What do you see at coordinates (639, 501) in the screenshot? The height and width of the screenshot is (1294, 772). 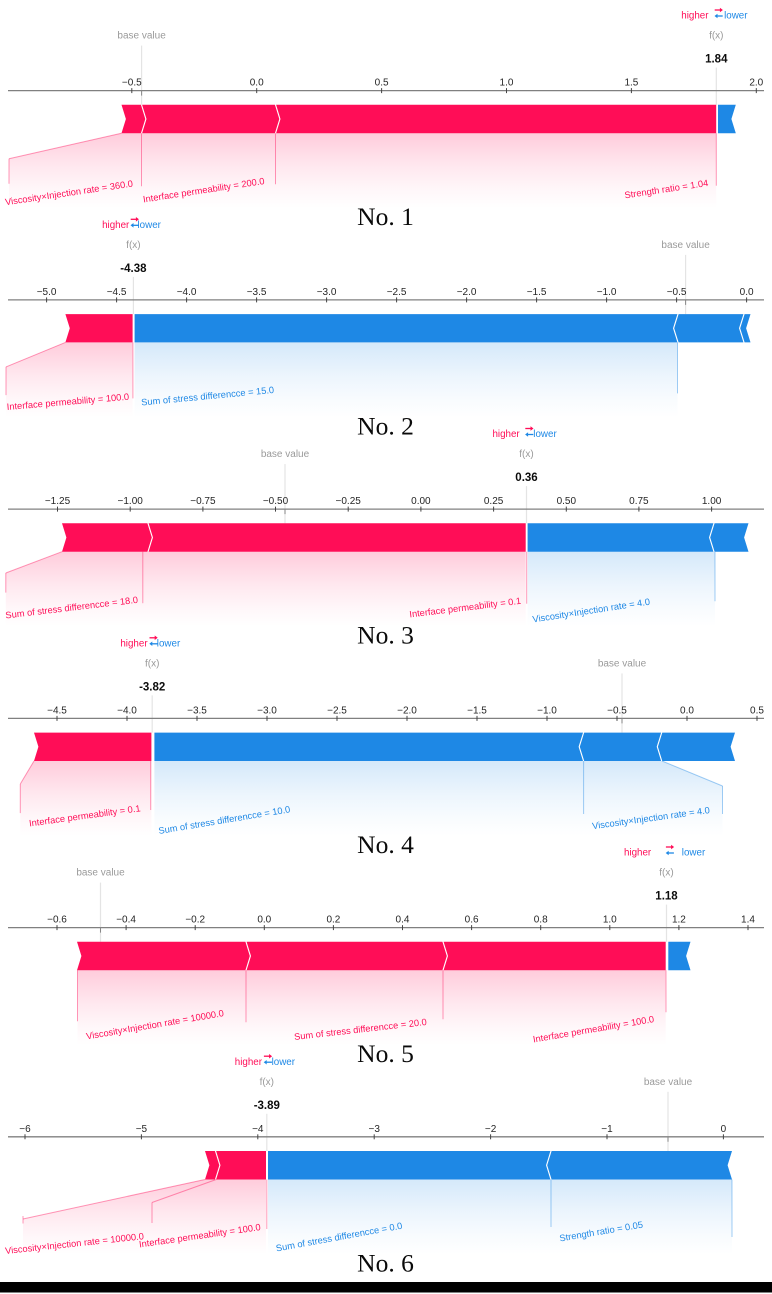 I see `svg-text: 0.75` at bounding box center [639, 501].